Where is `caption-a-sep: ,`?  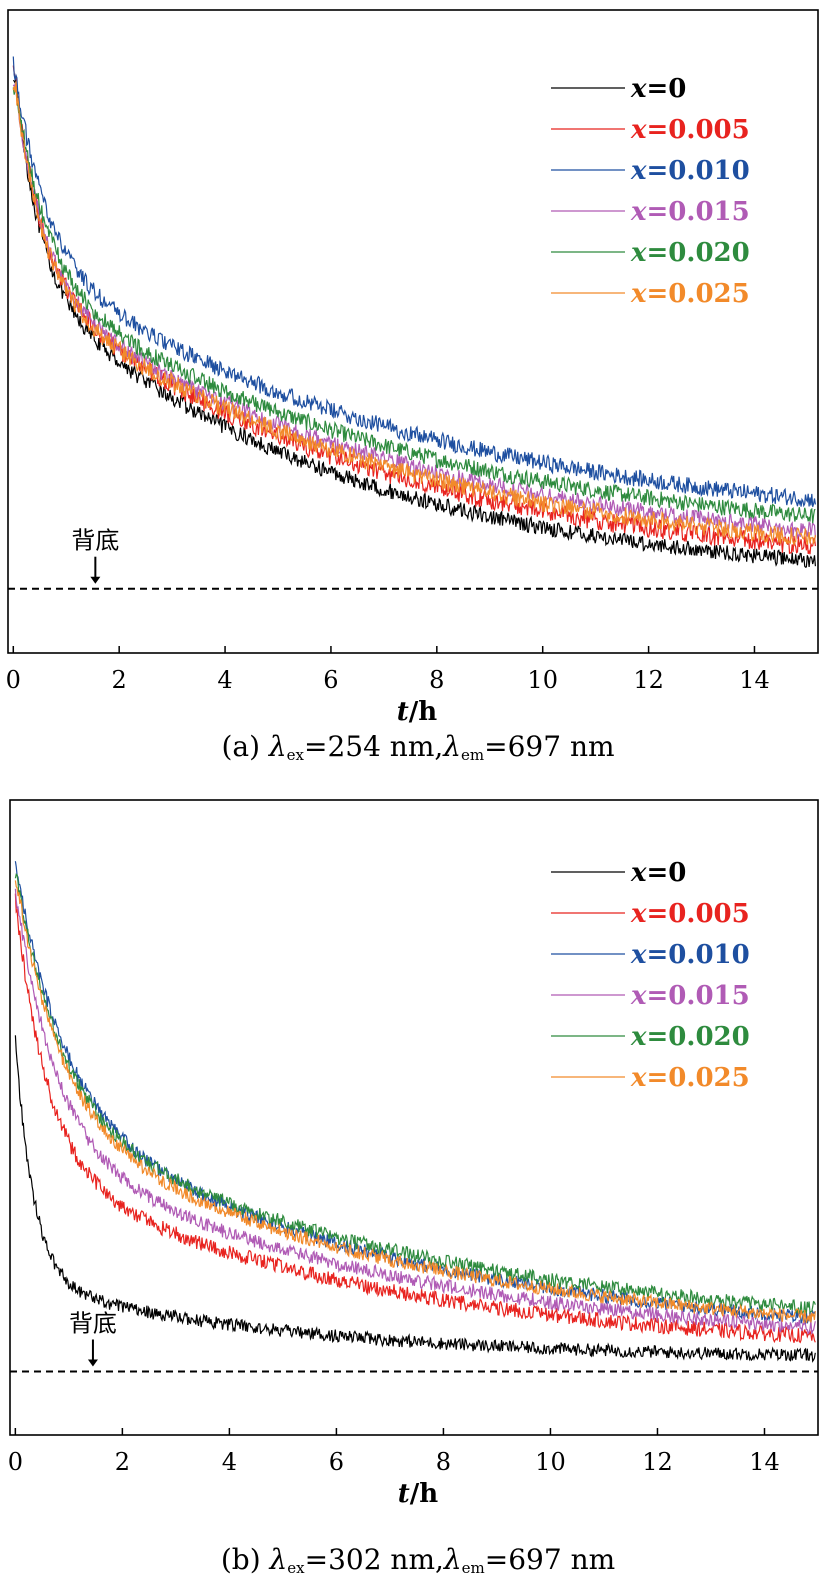
caption-a-sep: , is located at coordinates (439, 746).